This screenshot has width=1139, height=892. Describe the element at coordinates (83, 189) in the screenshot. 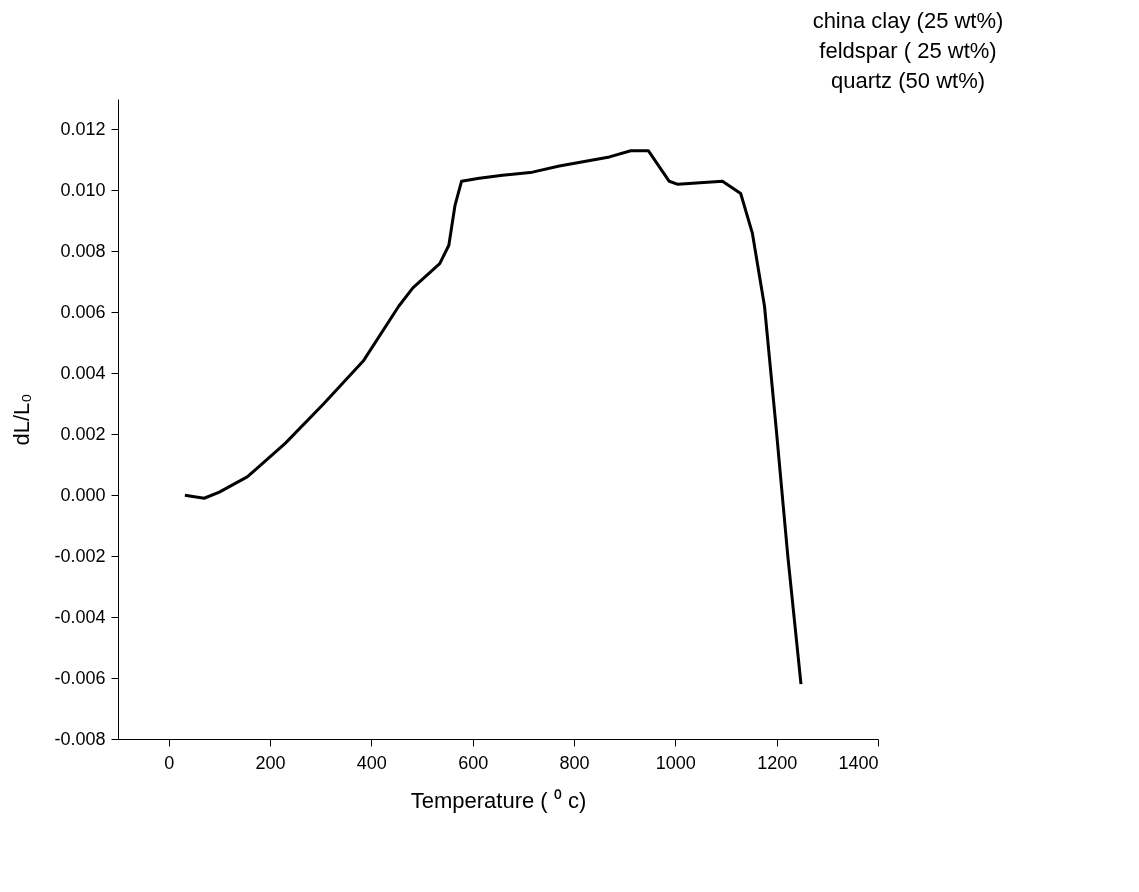

I see `y-tick-label: 0.010` at that location.